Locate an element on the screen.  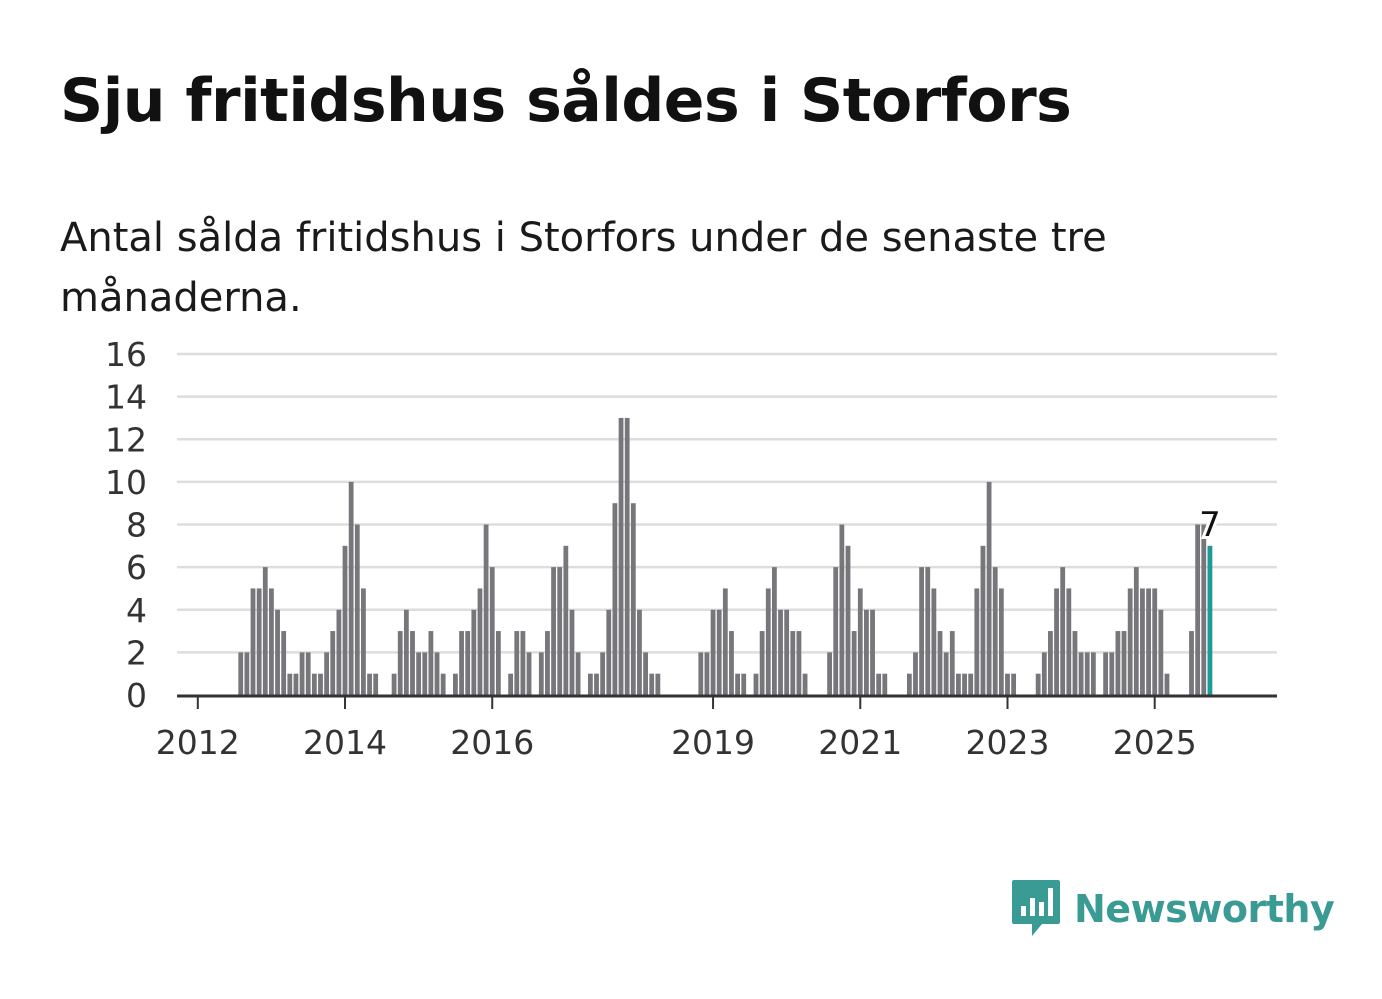
x-tick-label: 2023 is located at coordinates (1007, 742).